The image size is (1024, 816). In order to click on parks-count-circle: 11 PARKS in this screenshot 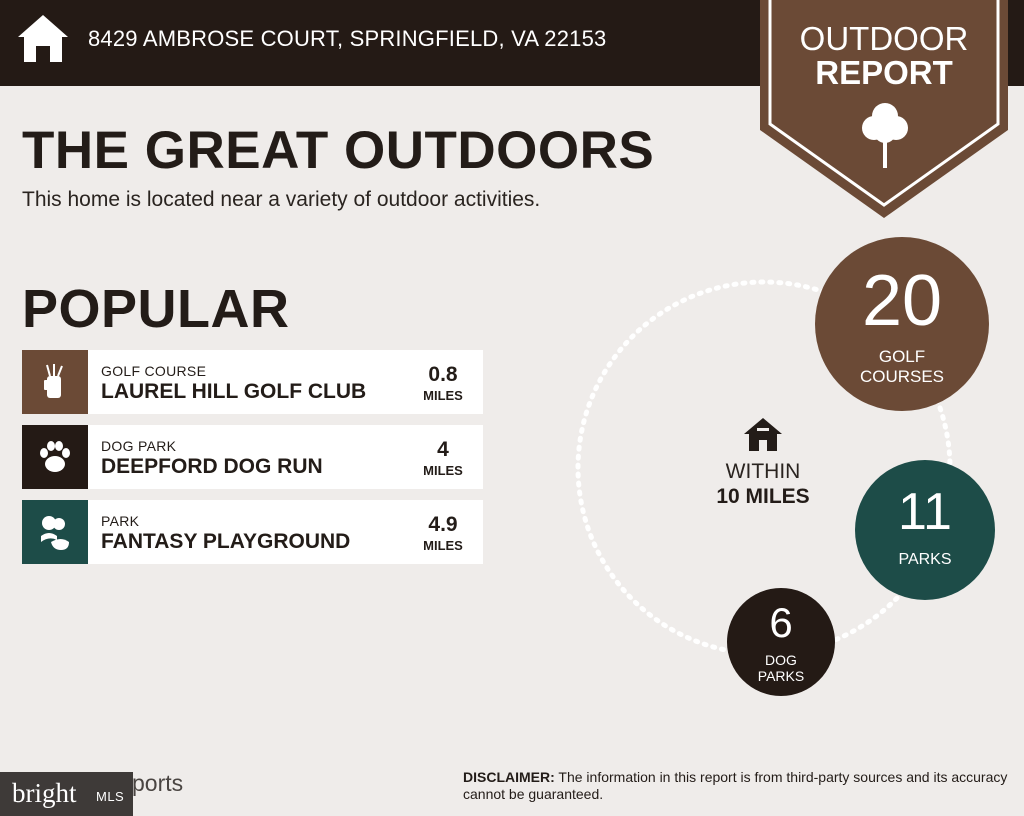, I will do `click(925, 530)`.